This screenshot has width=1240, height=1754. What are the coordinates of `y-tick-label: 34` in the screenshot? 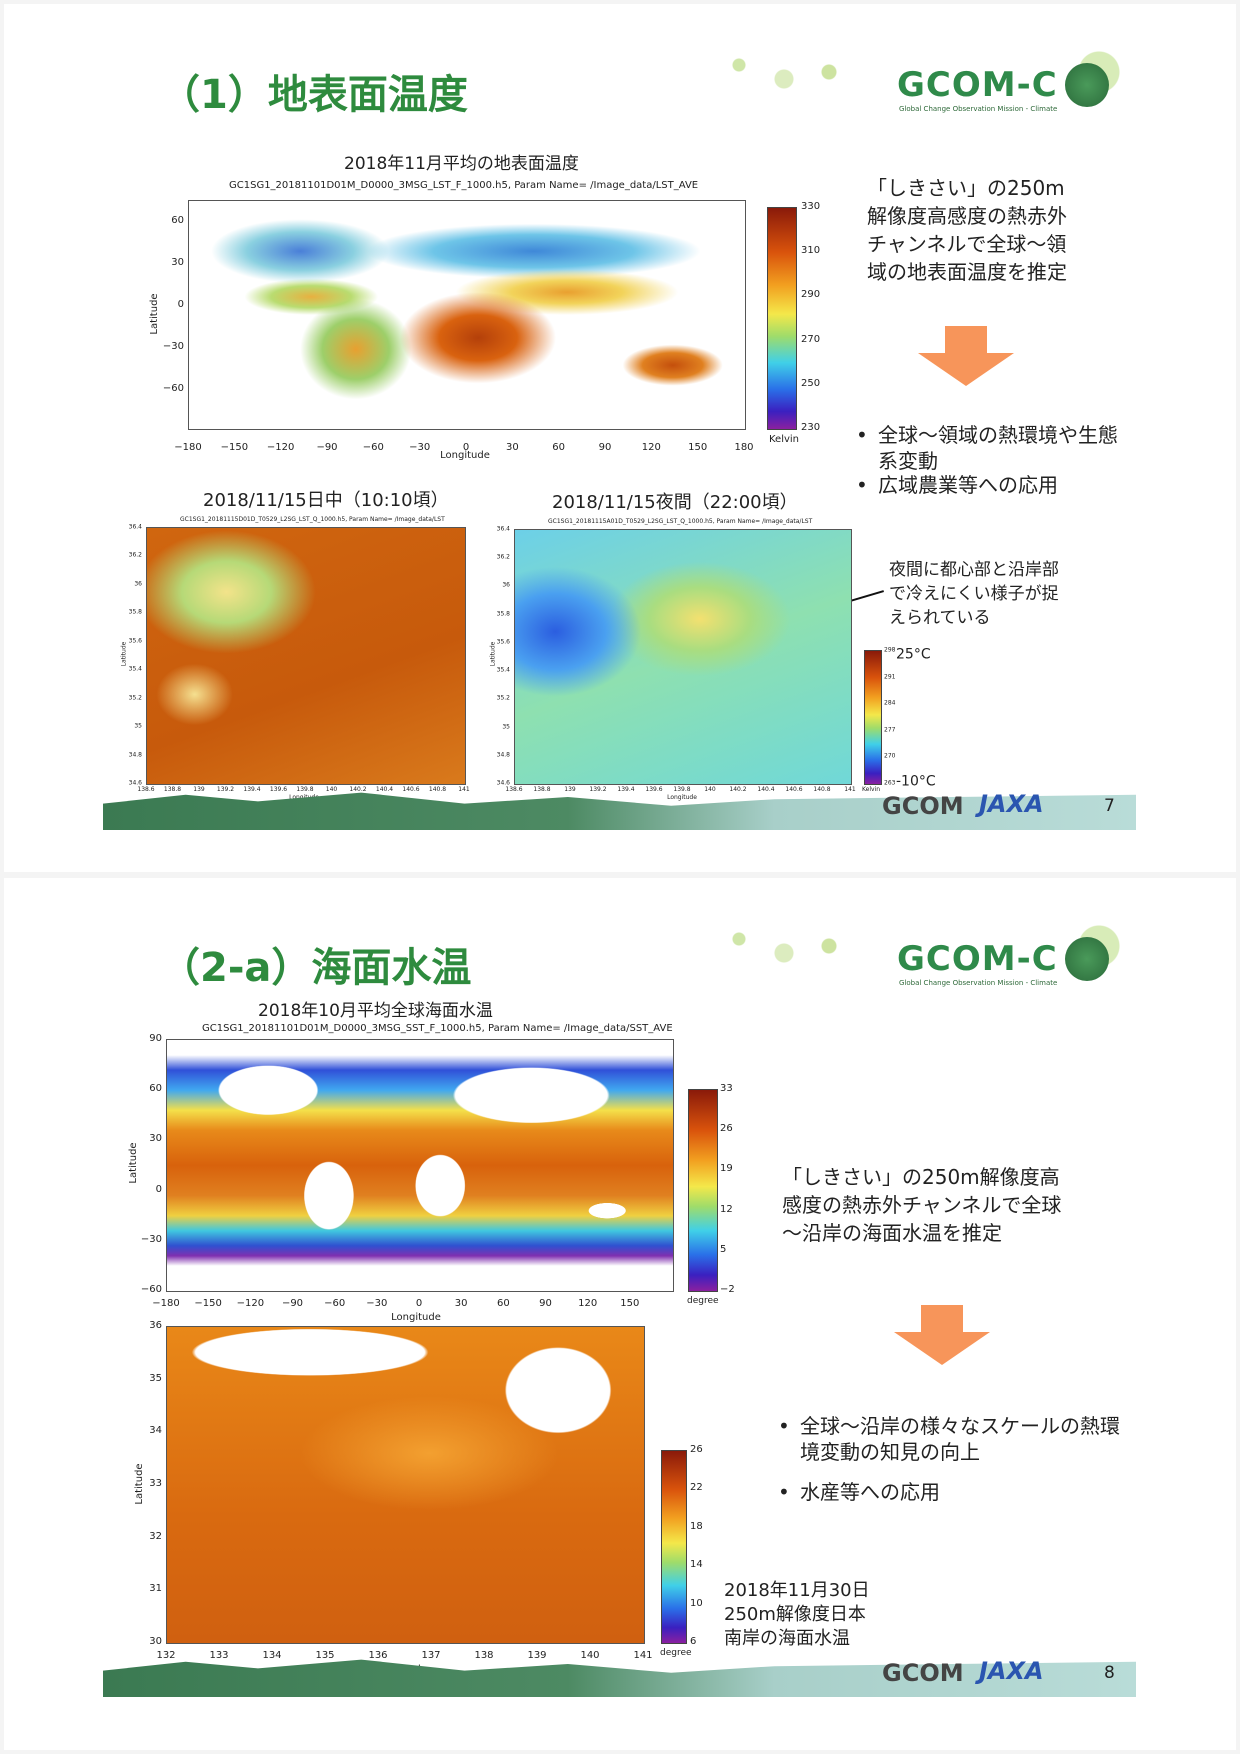 It's located at (155, 1431).